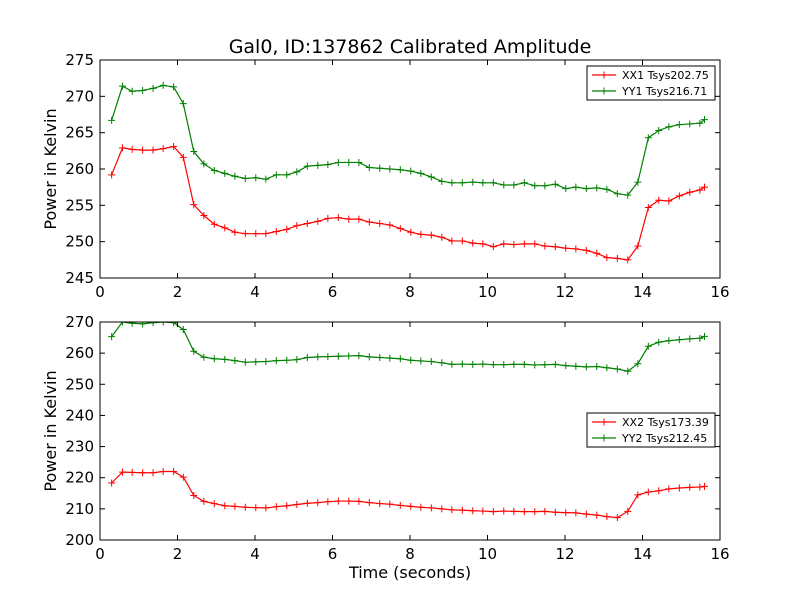 This screenshot has width=800, height=600. Describe the element at coordinates (100, 554) in the screenshot. I see `x-tick-label: 0` at that location.